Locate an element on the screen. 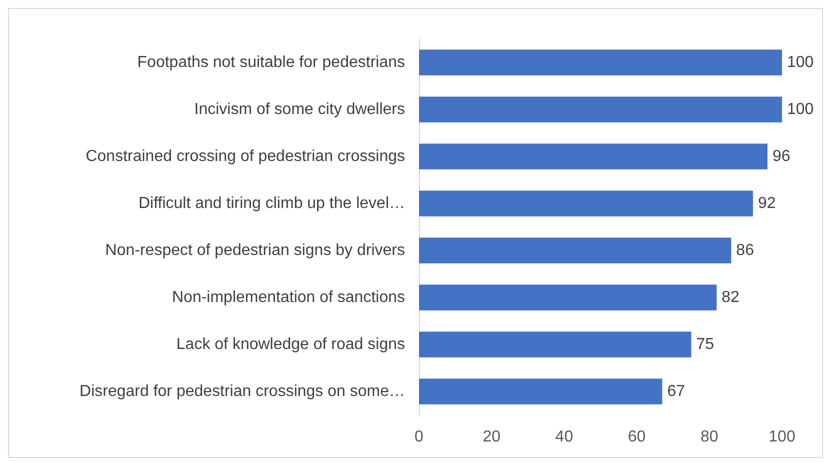 The width and height of the screenshot is (833, 468). data-label: 67 is located at coordinates (676, 391).